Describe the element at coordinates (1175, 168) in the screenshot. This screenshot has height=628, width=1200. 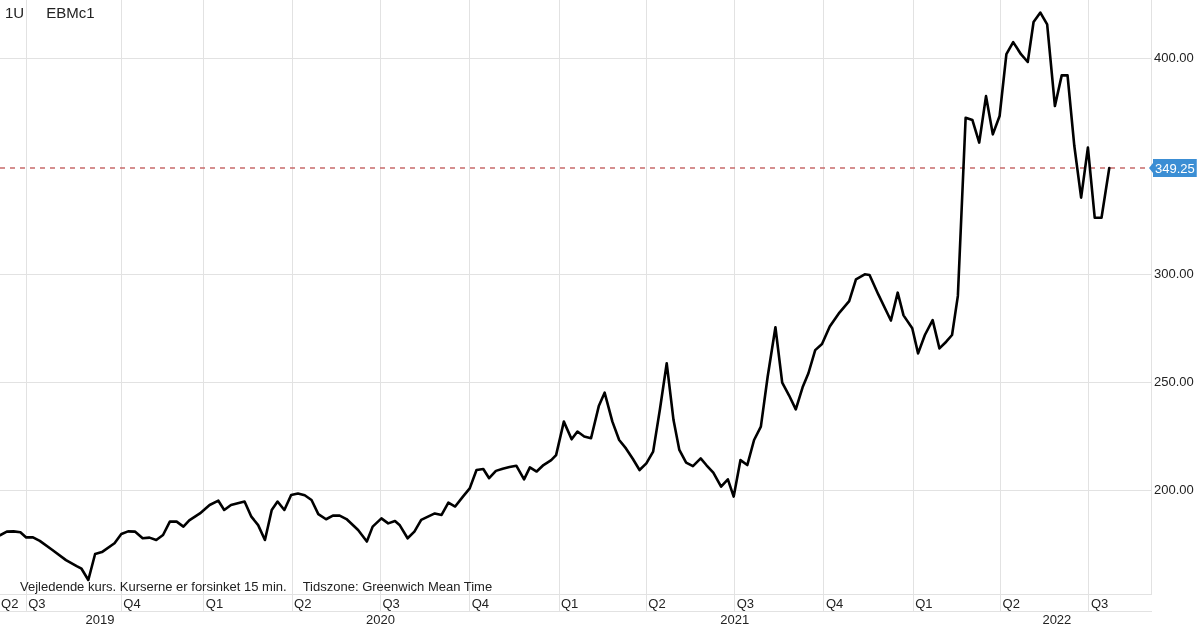
I see `ref-line-label: 349.25` at that location.